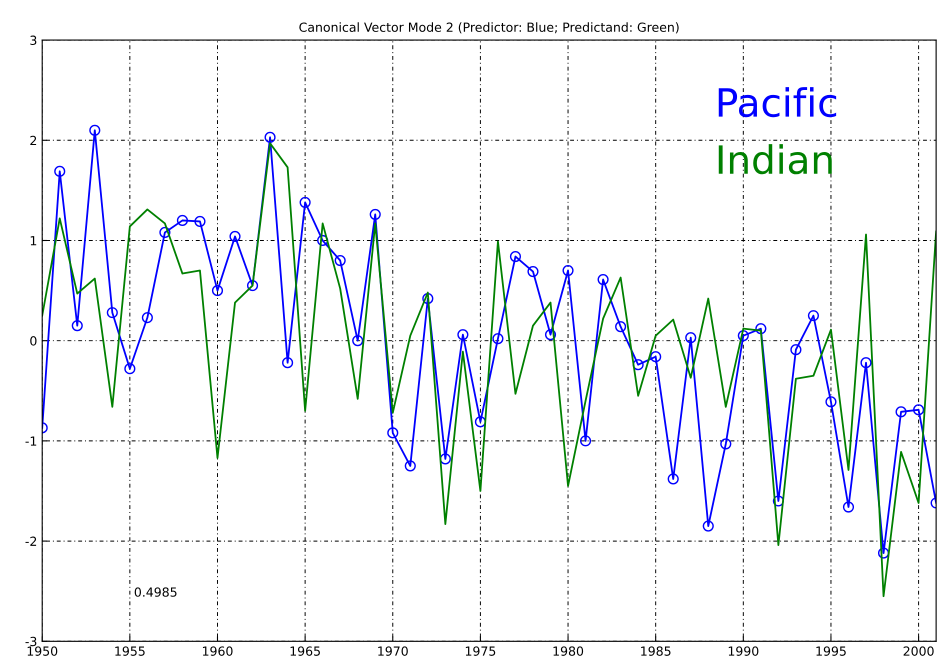 The height and width of the screenshot is (668, 938). What do you see at coordinates (305, 651) in the screenshot?
I see `x-tick-label: 1965` at bounding box center [305, 651].